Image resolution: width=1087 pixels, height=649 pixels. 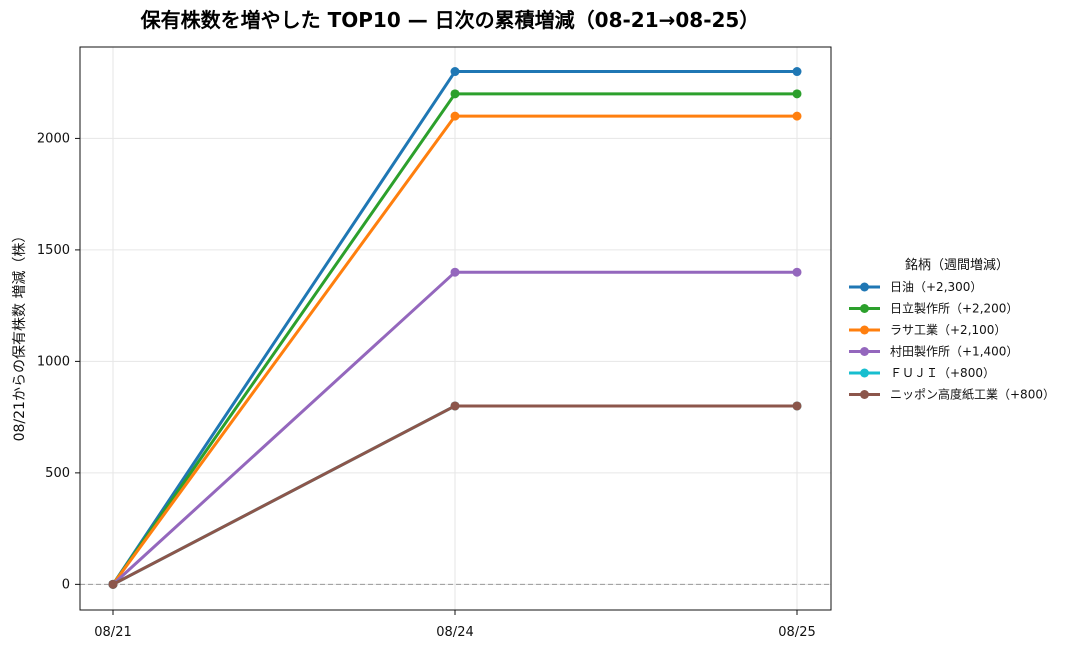 I want to click on legend-item: 日立製作所（+2,200）, so click(x=933, y=308).